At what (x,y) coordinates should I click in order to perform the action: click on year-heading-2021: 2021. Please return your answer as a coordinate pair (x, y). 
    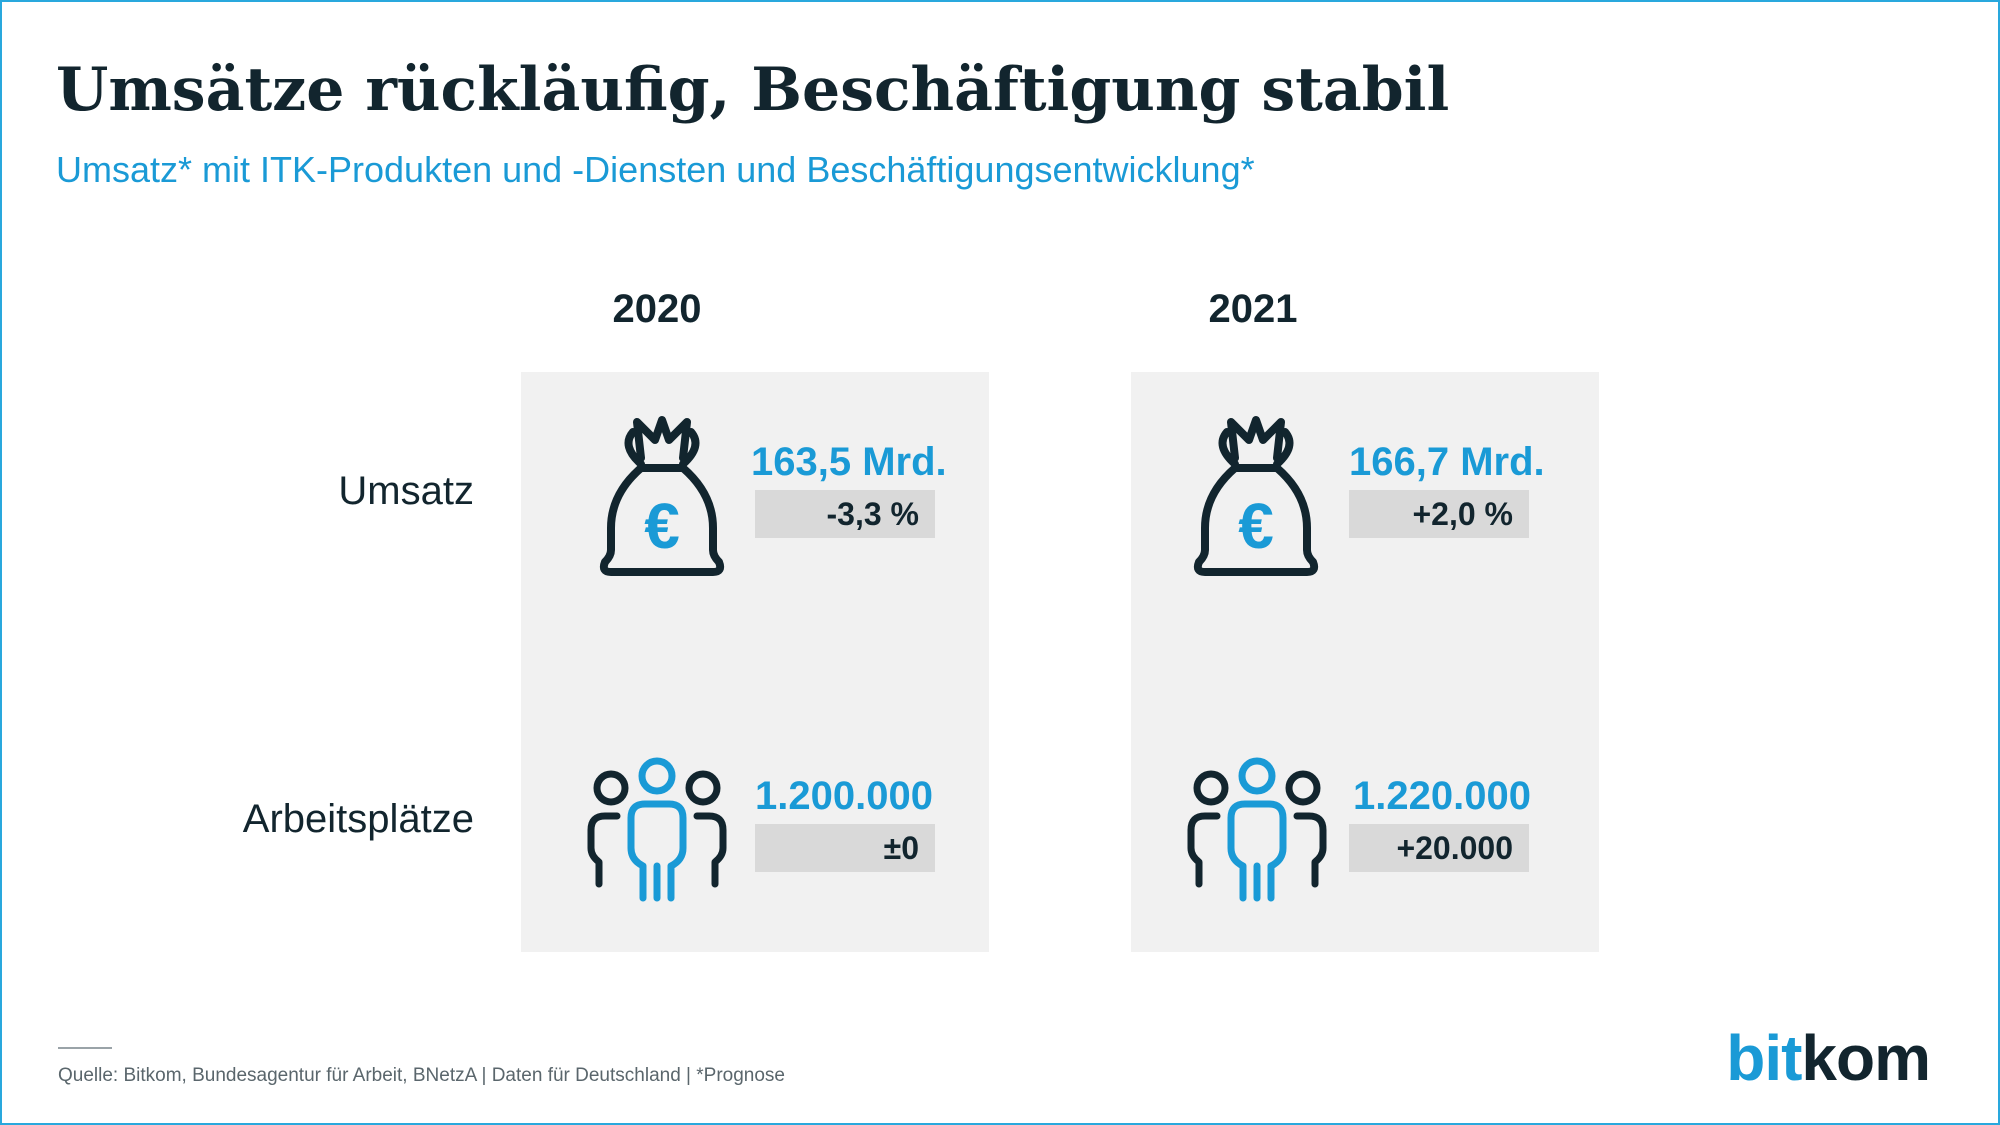
    Looking at the image, I should click on (1253, 309).